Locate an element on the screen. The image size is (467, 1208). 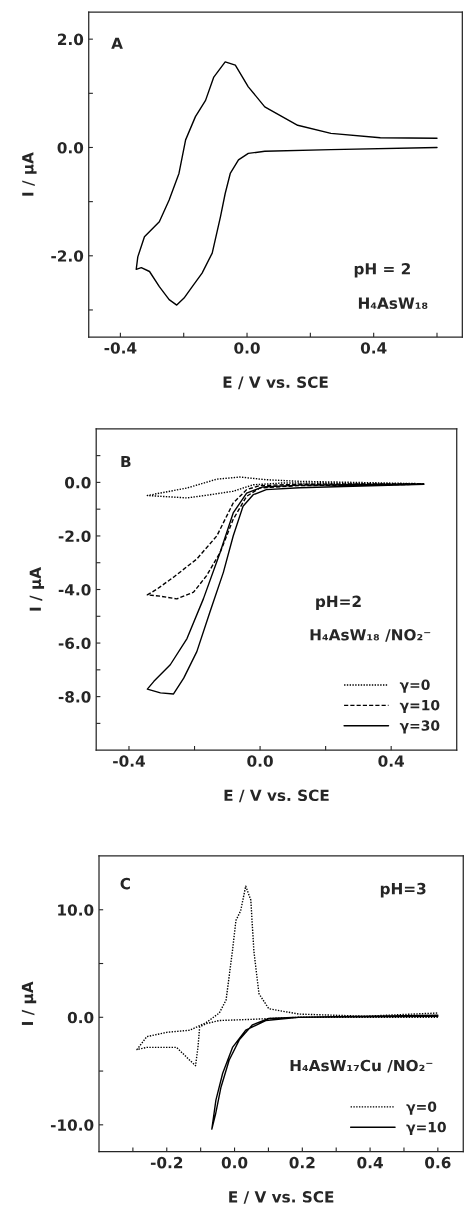
y-tick-label: -4.0 is located at coordinates (74, 589).